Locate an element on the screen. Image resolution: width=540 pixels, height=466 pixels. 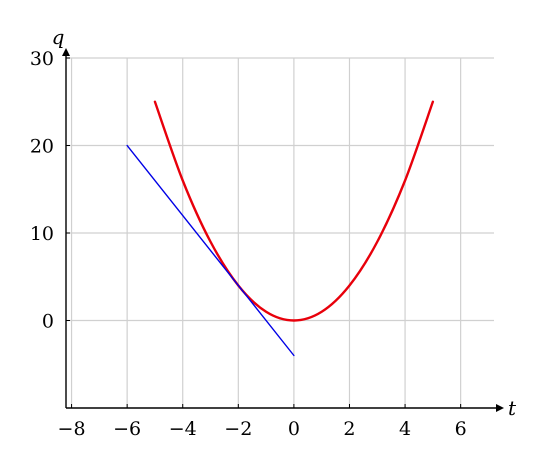
x-axis-label: t is located at coordinates (512, 408).